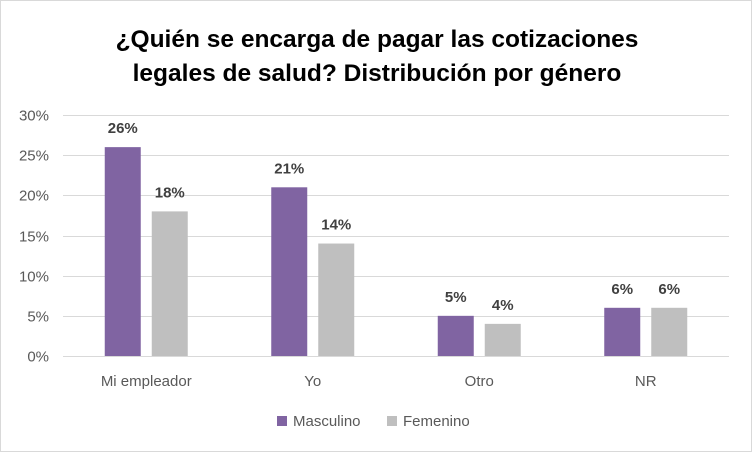 The width and height of the screenshot is (752, 452). Describe the element at coordinates (34, 156) in the screenshot. I see `y-tick-label: 25%` at that location.